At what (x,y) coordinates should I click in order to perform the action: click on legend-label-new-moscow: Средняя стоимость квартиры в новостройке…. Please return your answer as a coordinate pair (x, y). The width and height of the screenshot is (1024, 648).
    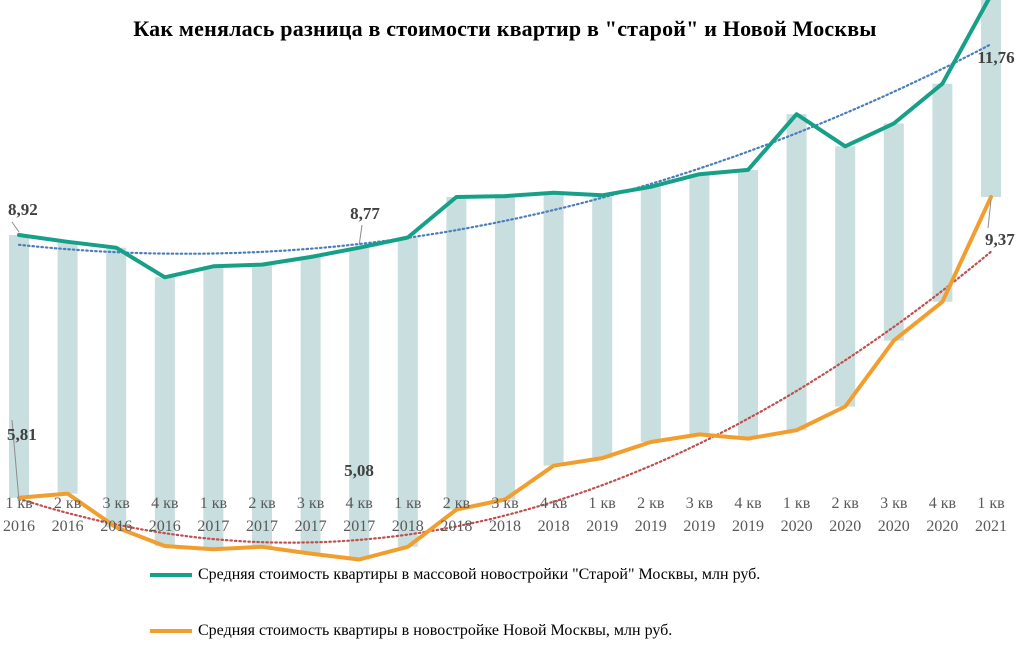
    Looking at the image, I should click on (435, 630).